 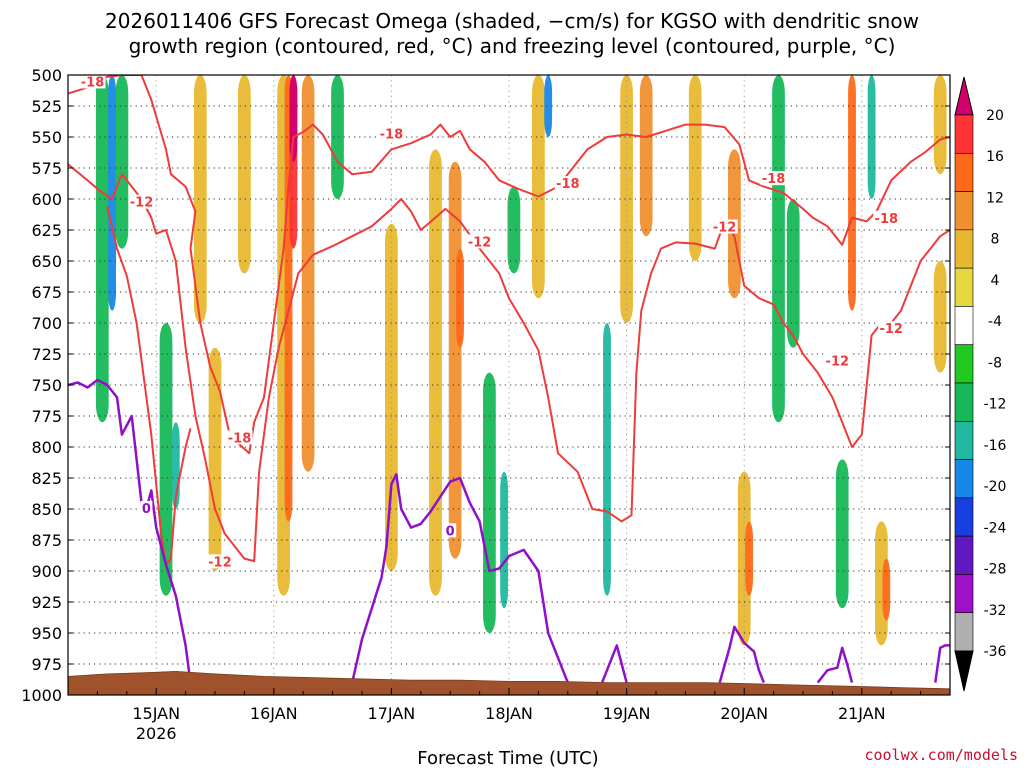 I want to click on colorbar-tick-label: -32, so click(x=995, y=611).